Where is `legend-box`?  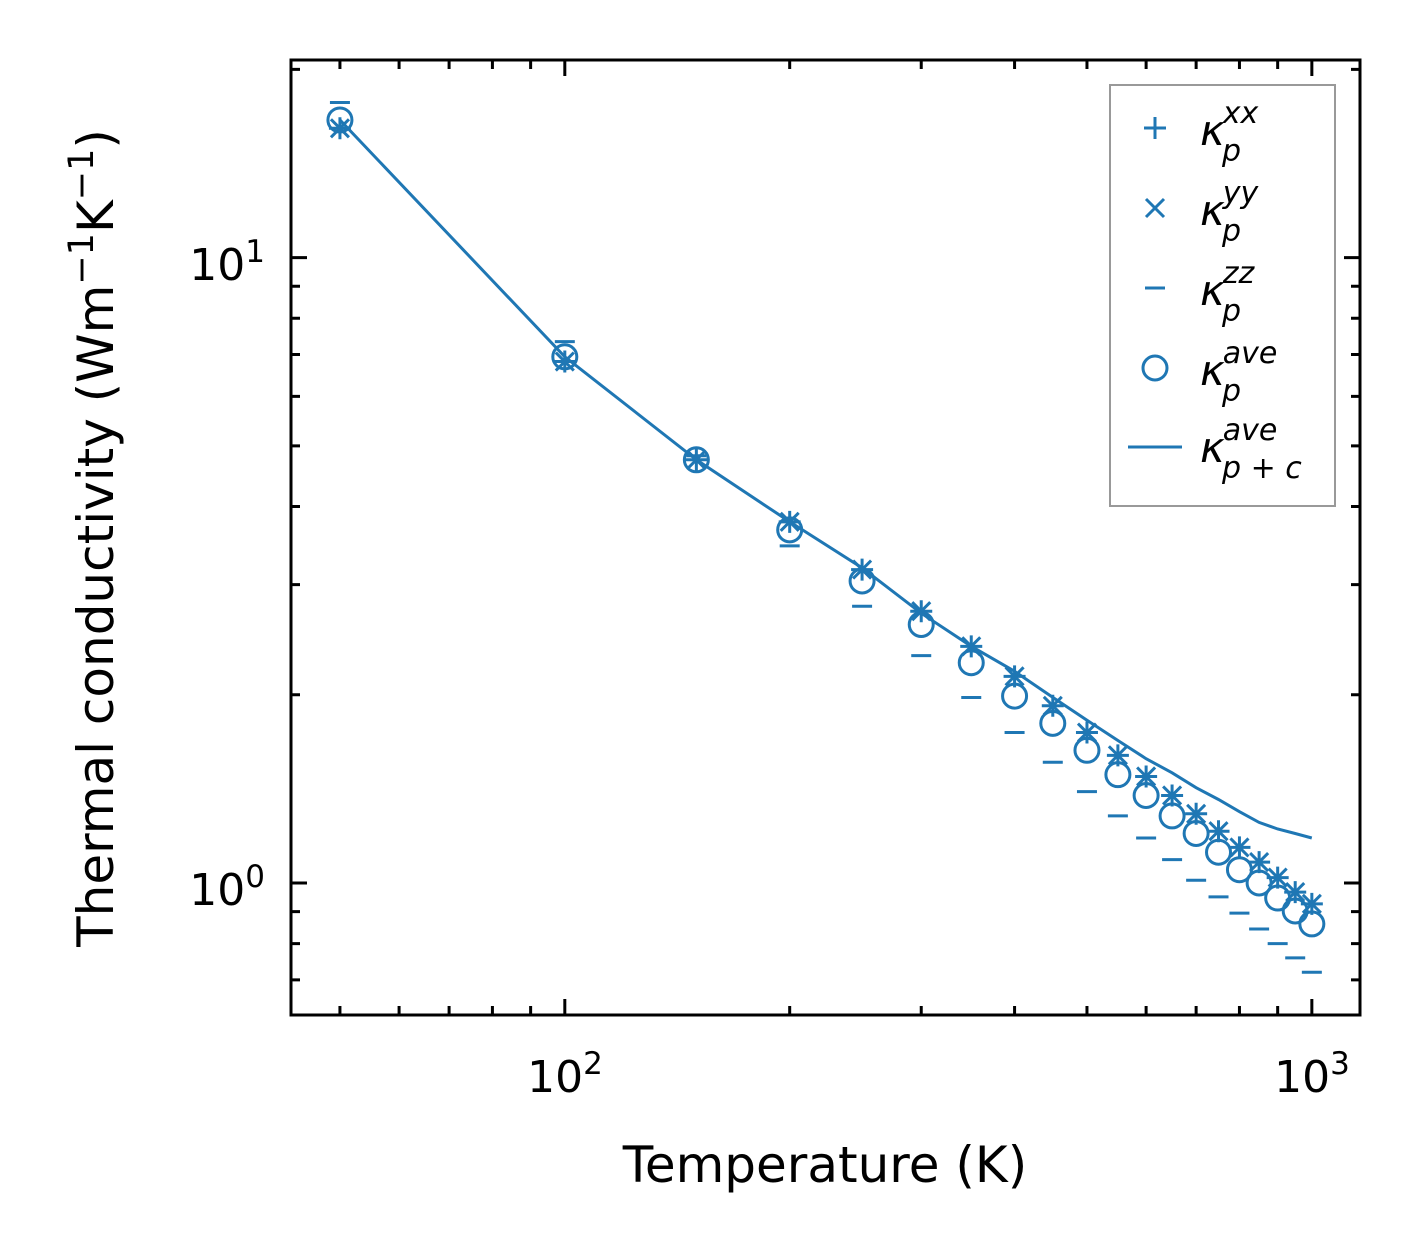
legend-box is located at coordinates (1222, 295).